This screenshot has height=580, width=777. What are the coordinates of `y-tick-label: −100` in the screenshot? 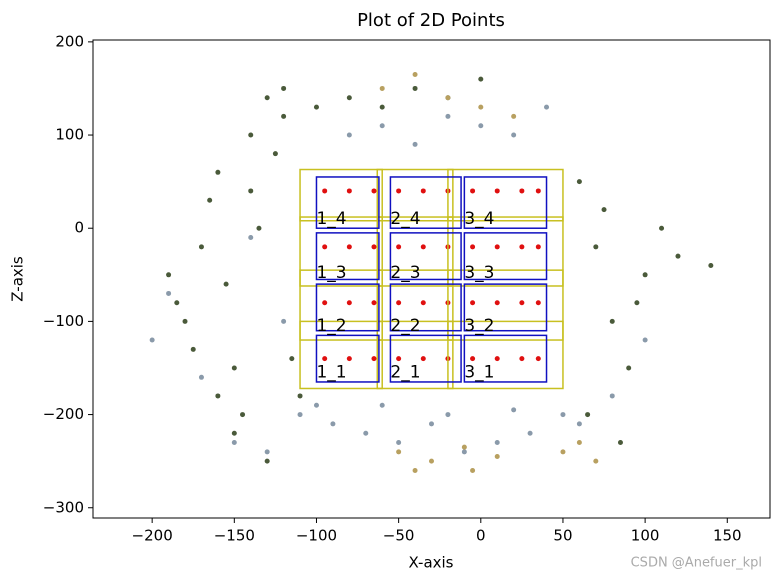 It's located at (63, 321).